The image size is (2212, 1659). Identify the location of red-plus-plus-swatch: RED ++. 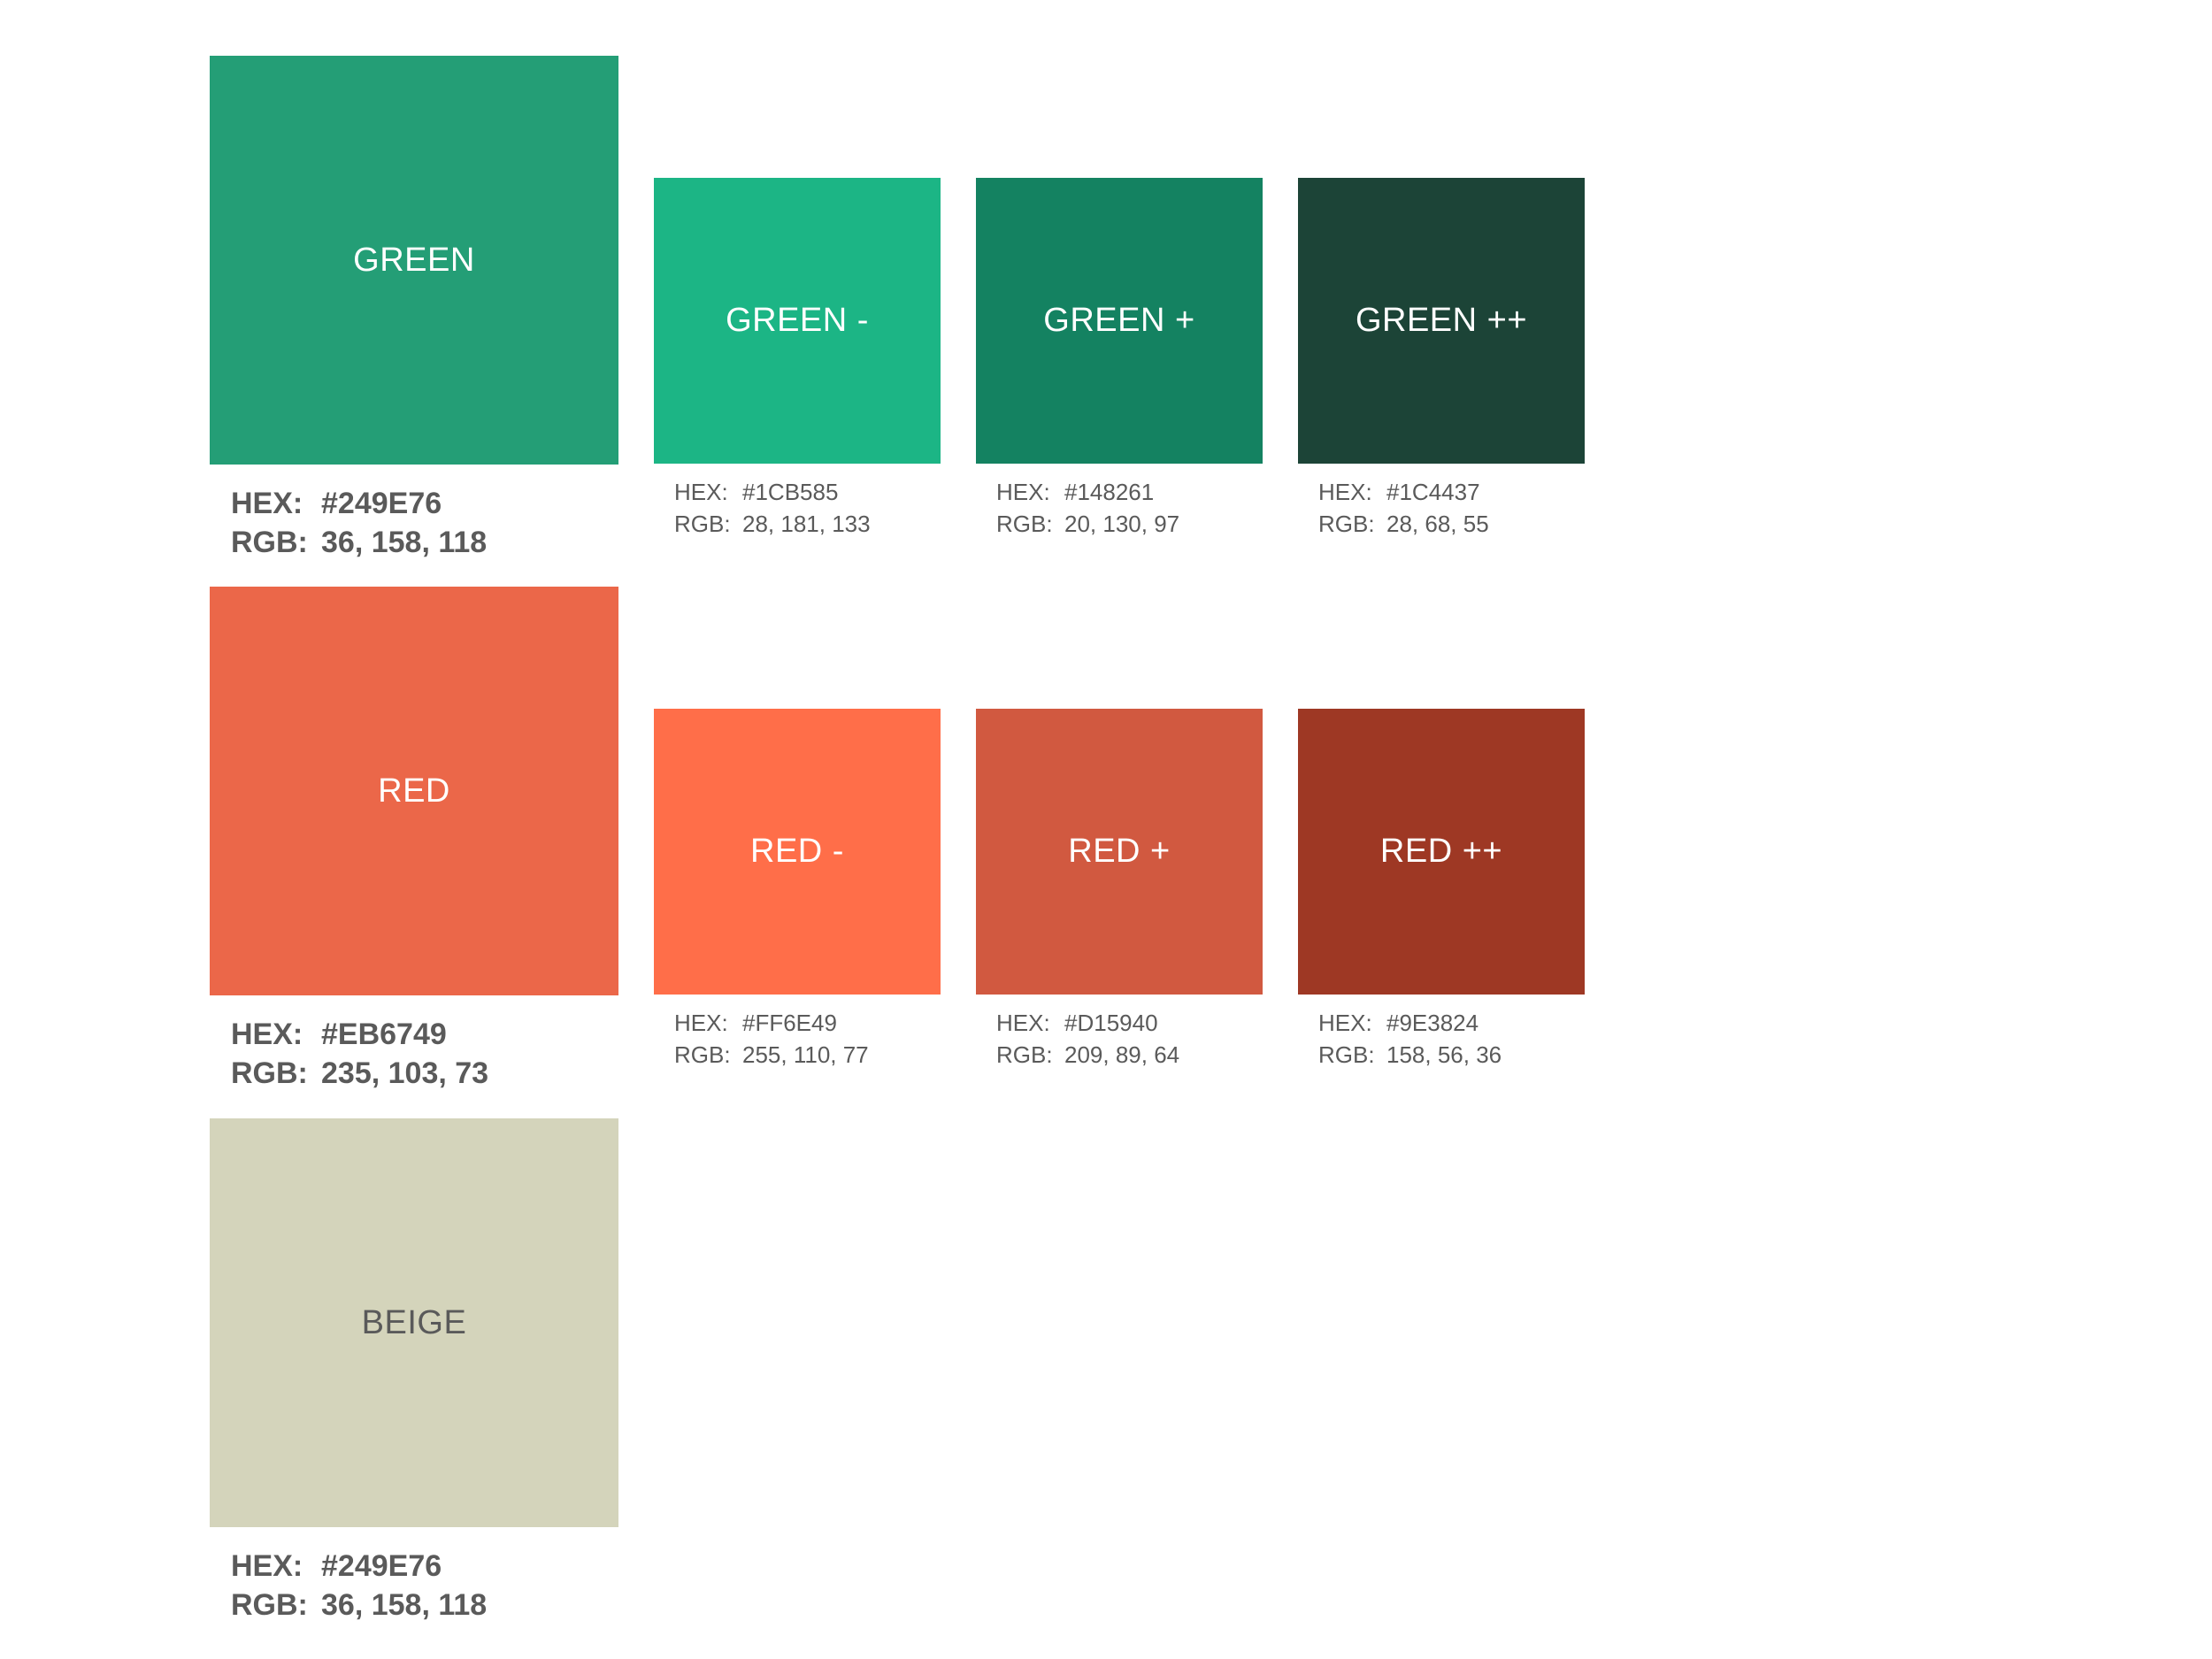
(1442, 852).